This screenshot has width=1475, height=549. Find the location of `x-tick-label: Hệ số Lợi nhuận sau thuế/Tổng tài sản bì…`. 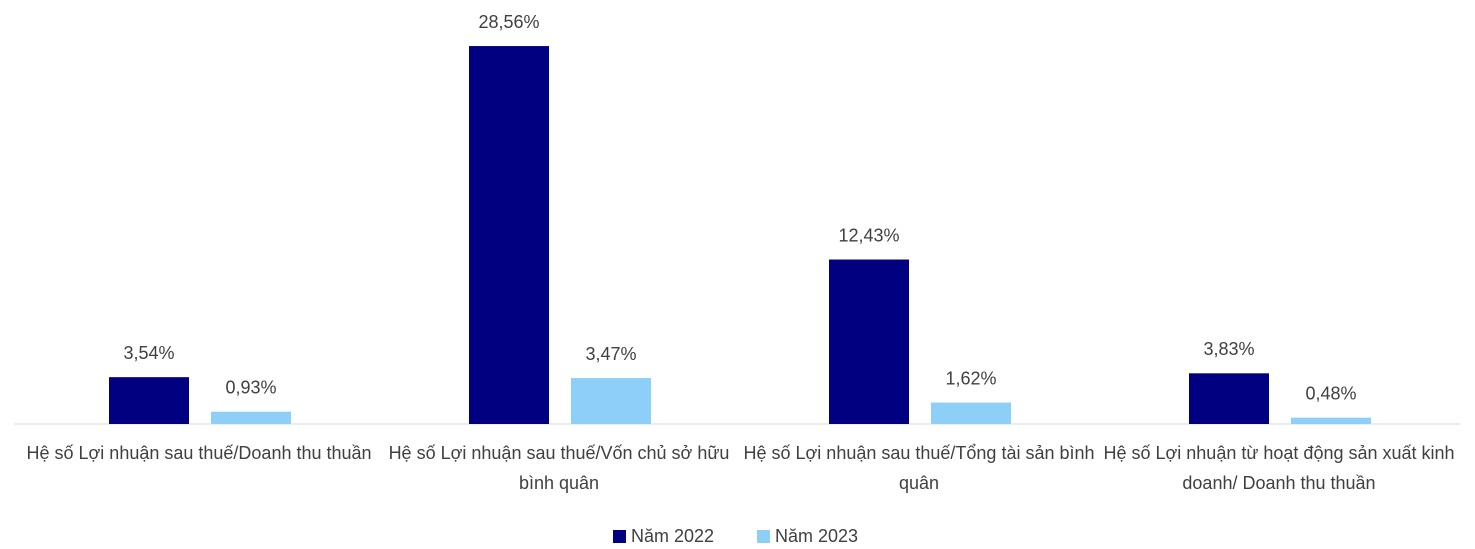

x-tick-label: Hệ số Lợi nhuận sau thuế/Tổng tài sản bì… is located at coordinates (919, 468).